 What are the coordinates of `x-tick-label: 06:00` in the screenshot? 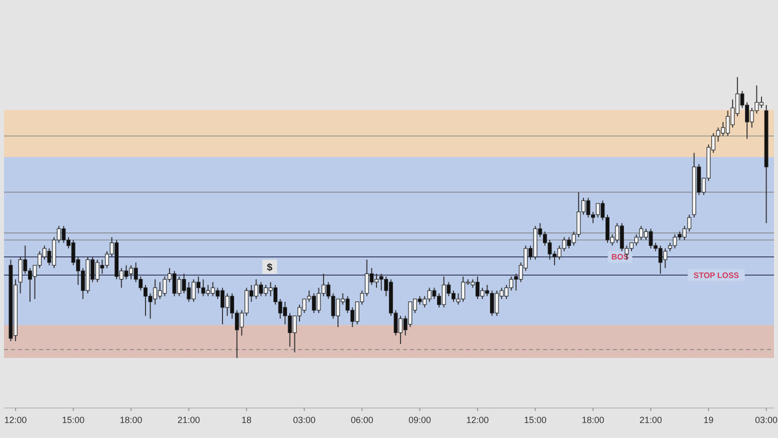 It's located at (362, 420).